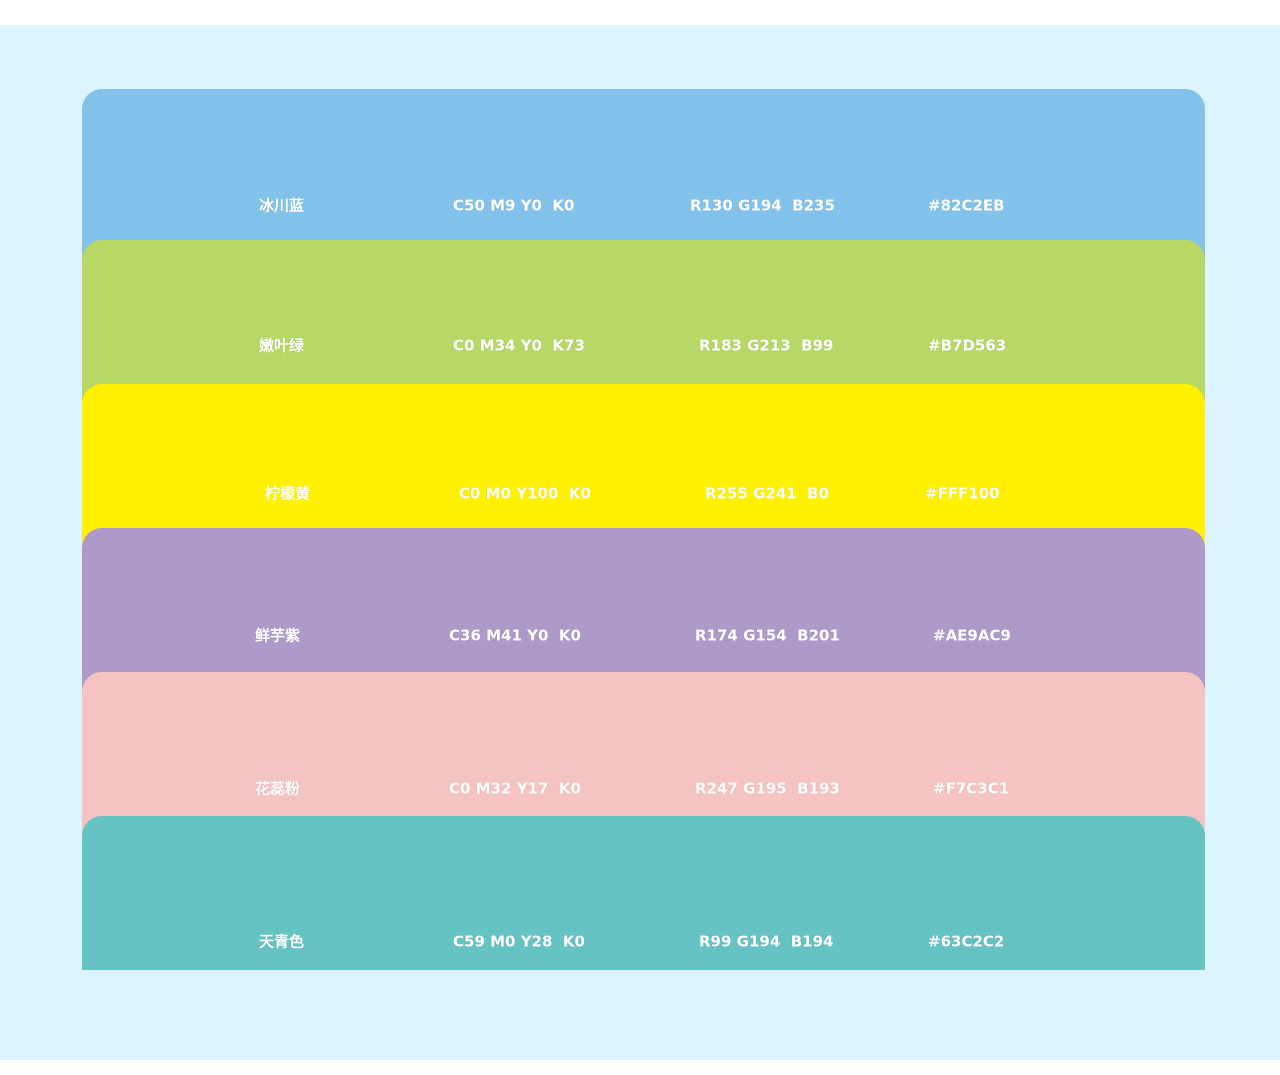  Describe the element at coordinates (966, 941) in the screenshot. I see `swatch-hex: #63C2C2` at that location.